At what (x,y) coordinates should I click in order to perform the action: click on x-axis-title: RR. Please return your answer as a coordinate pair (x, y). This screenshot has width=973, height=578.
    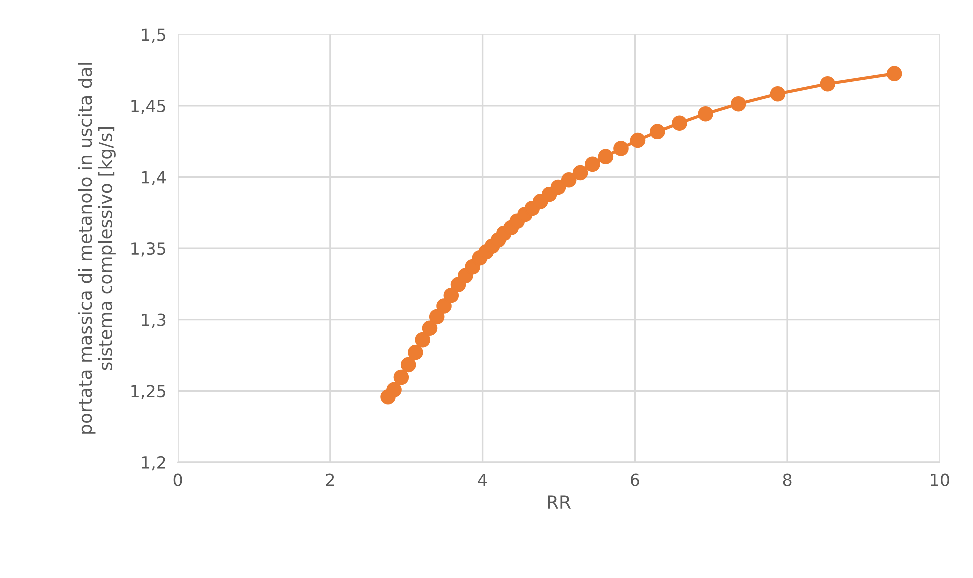
    Looking at the image, I should click on (560, 502).